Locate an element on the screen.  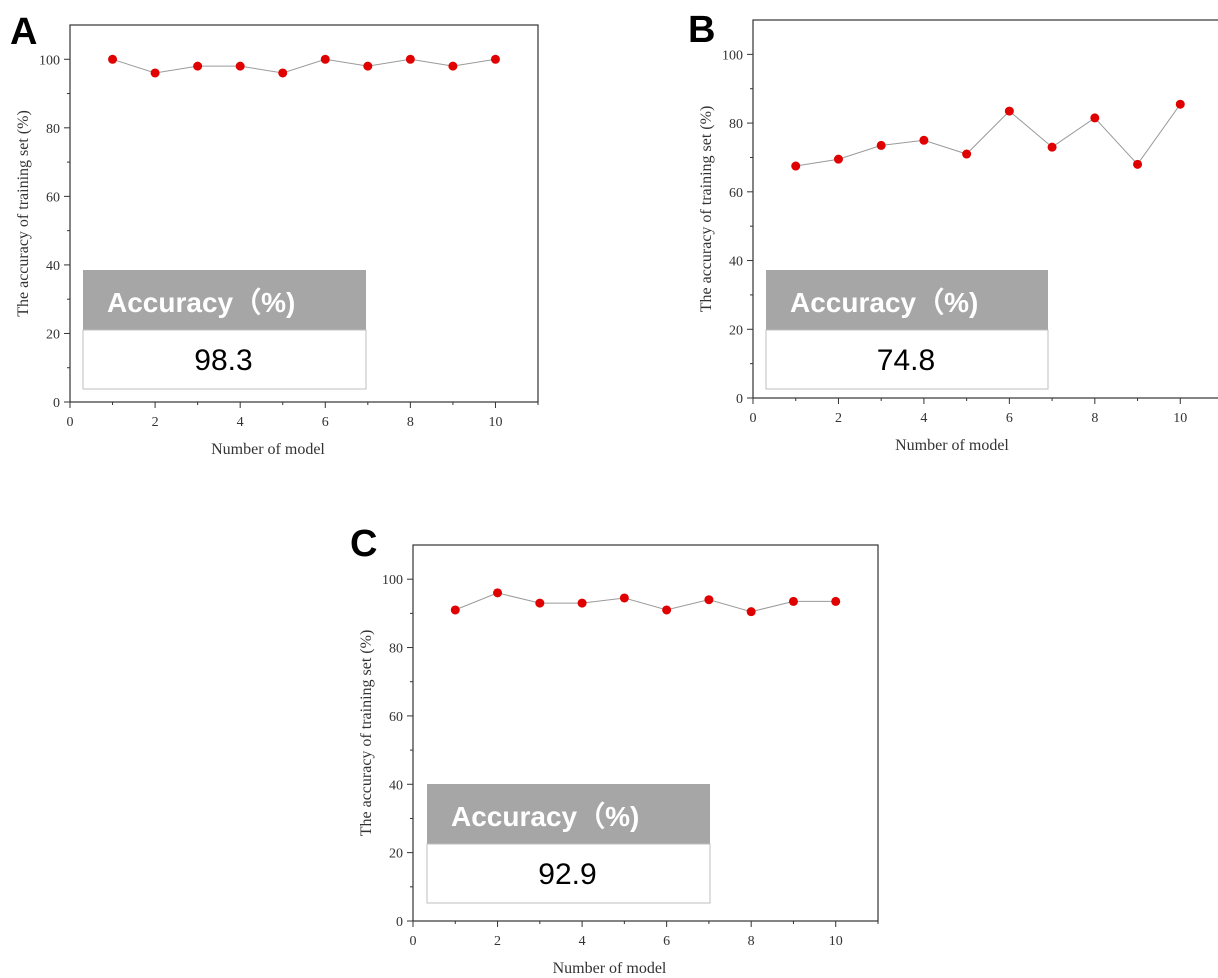
accuracy-value: 92.9 is located at coordinates (567, 874).